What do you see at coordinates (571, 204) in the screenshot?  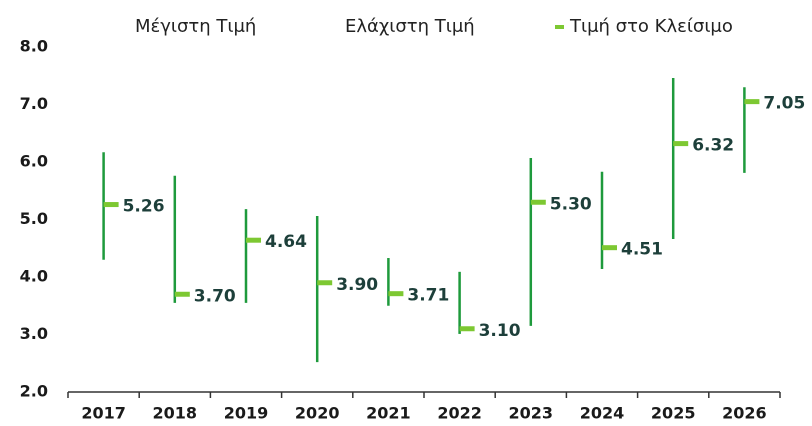 I see `data-label: 5.30` at bounding box center [571, 204].